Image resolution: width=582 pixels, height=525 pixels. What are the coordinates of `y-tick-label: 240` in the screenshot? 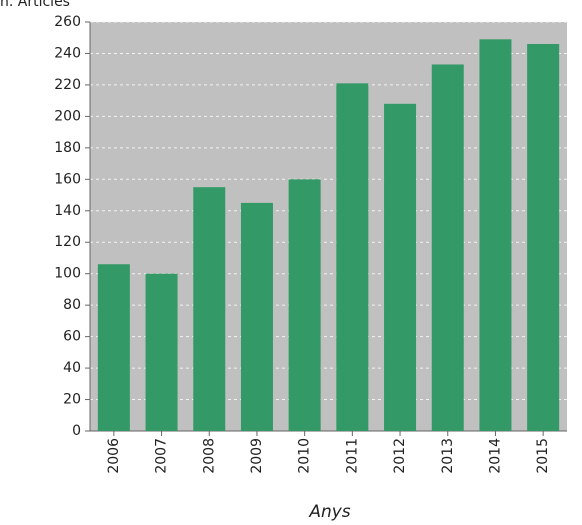 It's located at (67, 53).